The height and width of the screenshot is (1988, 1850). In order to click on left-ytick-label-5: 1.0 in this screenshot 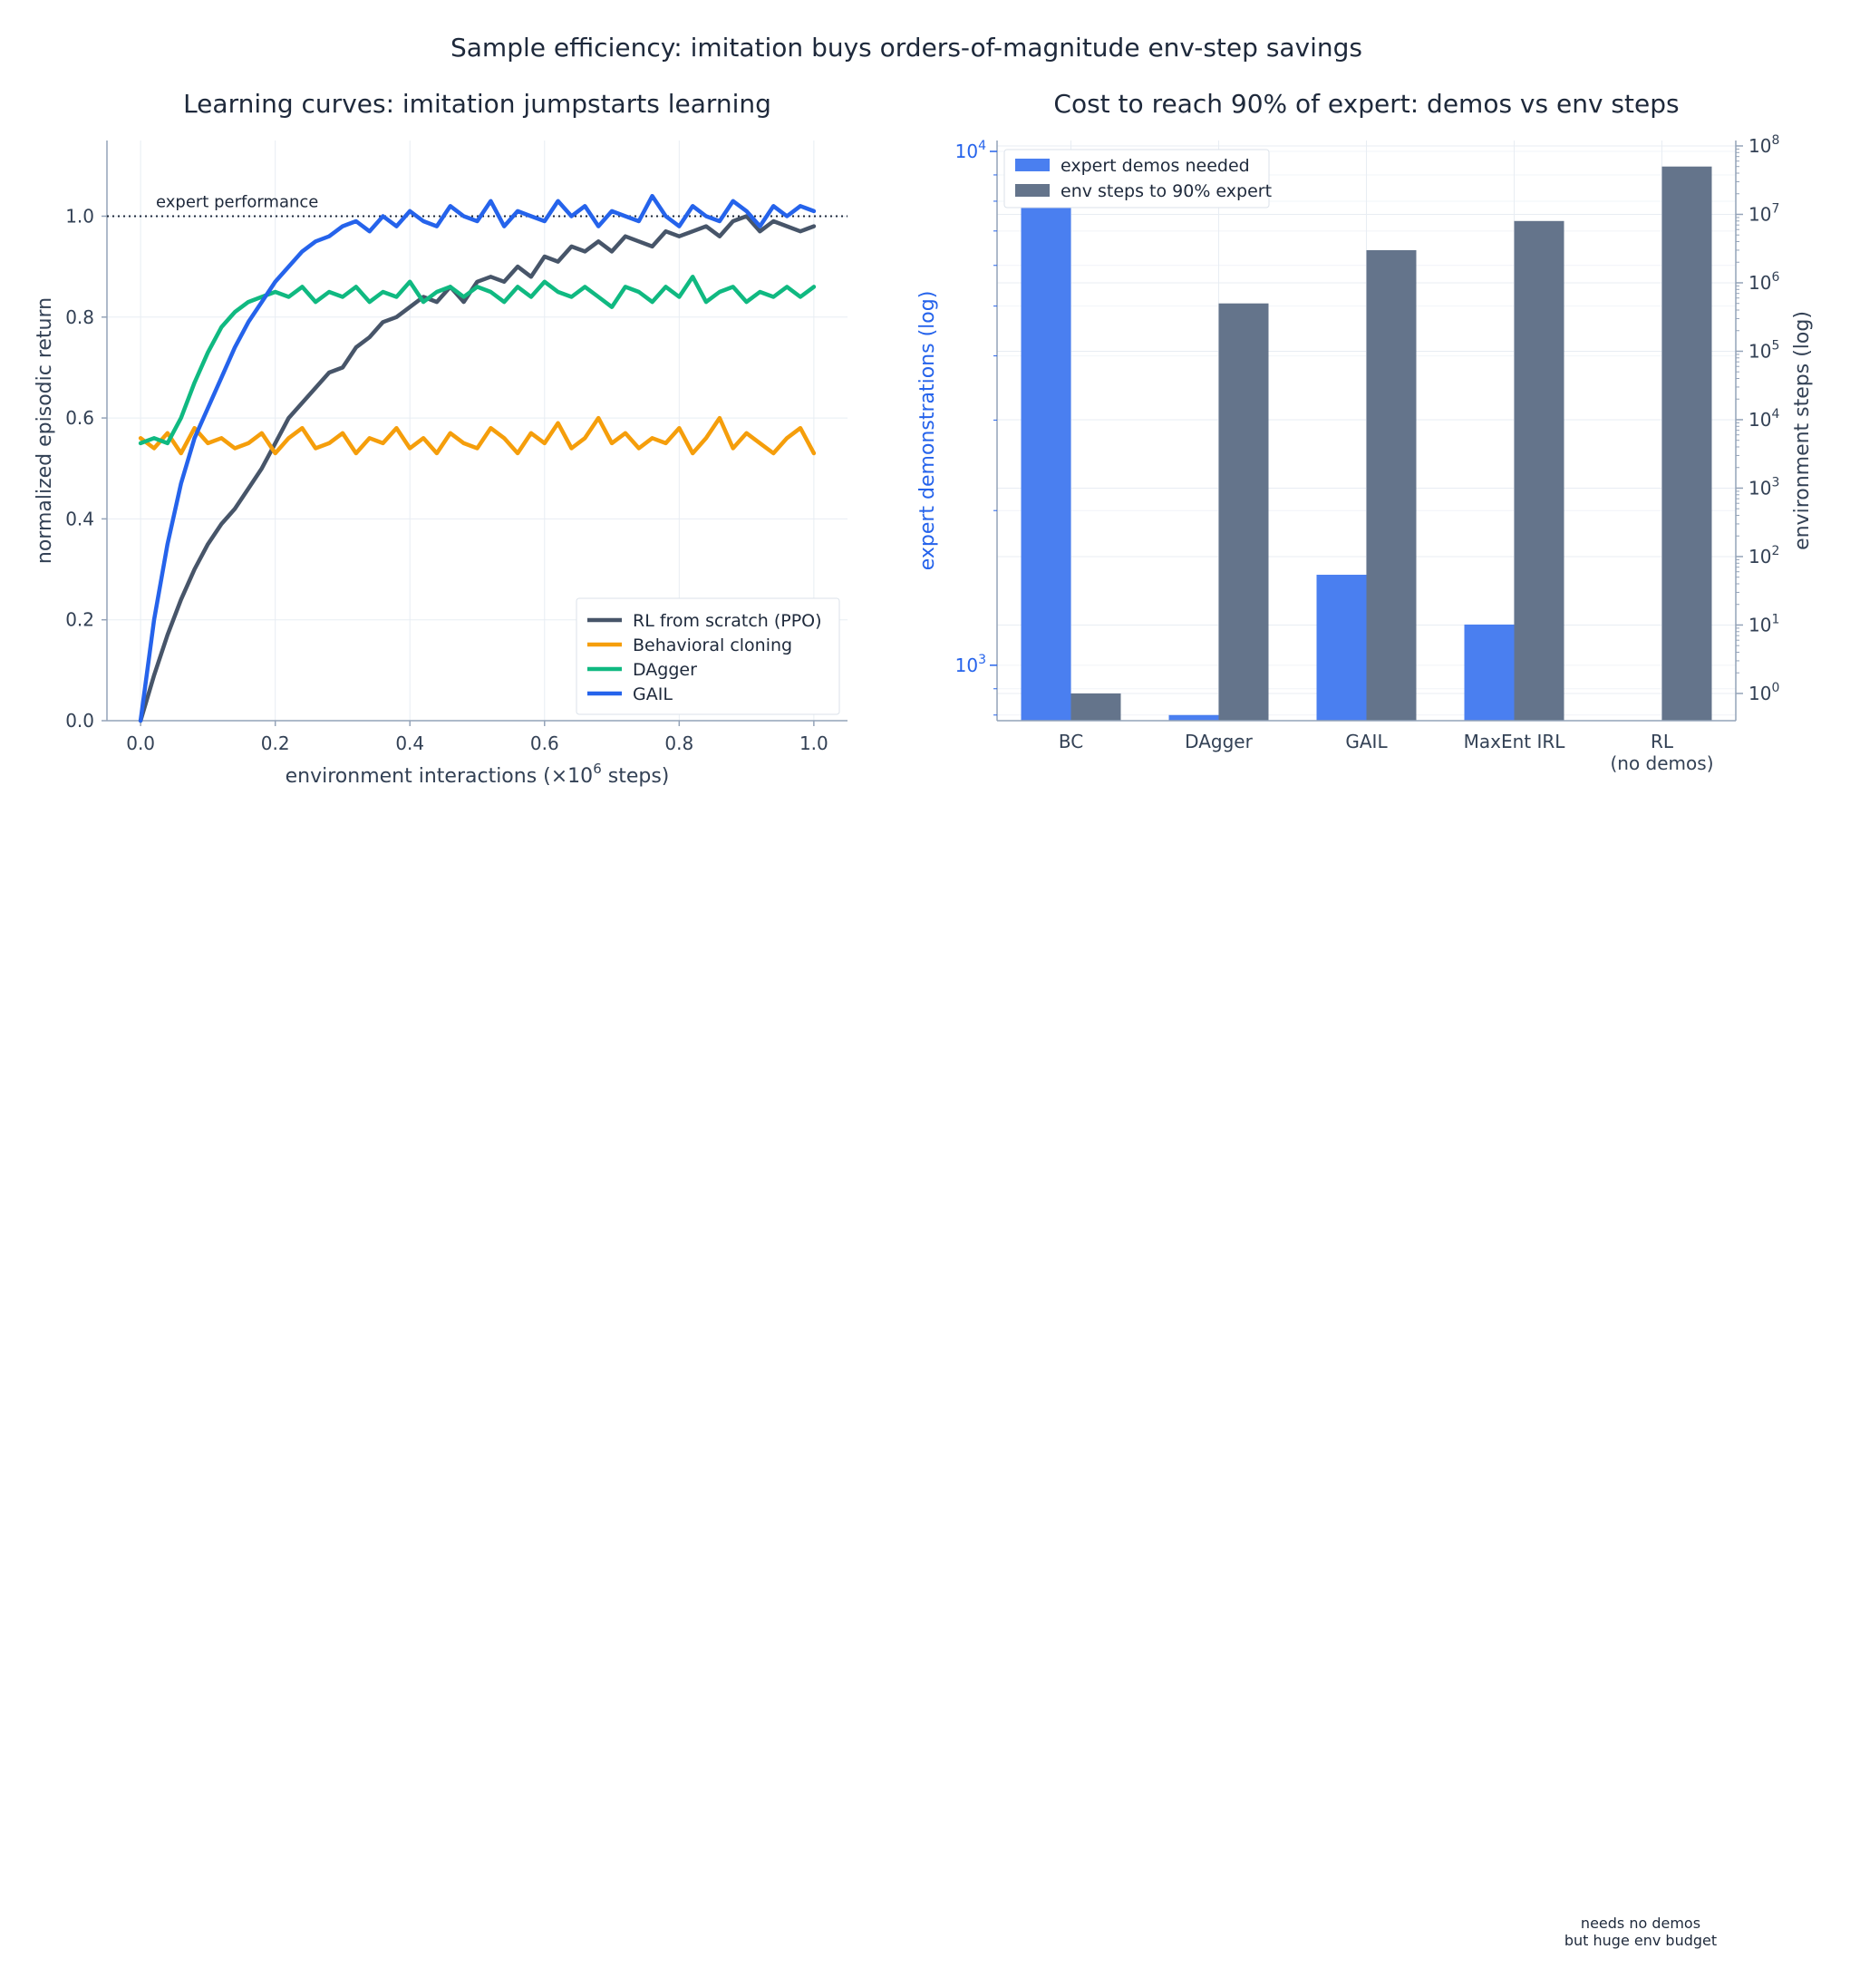, I will do `click(79, 216)`.